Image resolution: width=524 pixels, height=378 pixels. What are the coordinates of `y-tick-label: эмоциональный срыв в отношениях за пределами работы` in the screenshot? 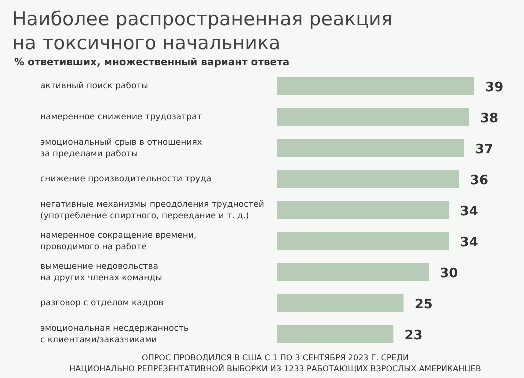 It's located at (121, 149).